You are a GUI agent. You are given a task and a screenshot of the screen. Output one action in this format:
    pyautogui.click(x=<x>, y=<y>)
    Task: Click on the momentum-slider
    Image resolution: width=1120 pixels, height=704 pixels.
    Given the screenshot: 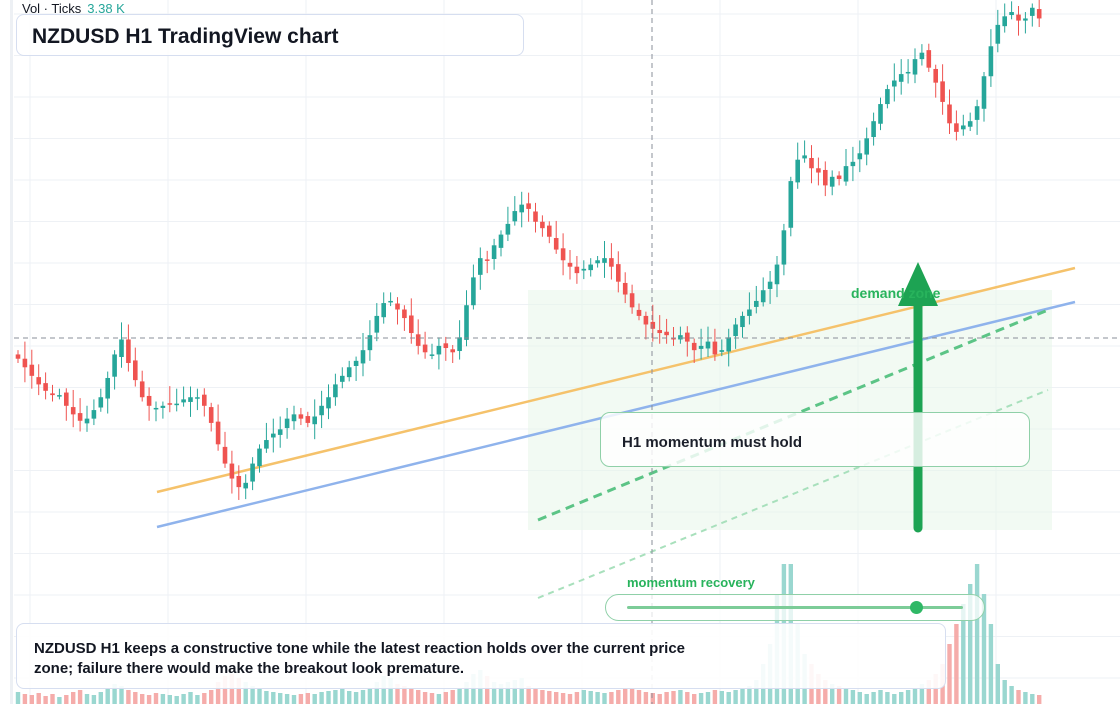 What is the action you would take?
    pyautogui.click(x=795, y=607)
    